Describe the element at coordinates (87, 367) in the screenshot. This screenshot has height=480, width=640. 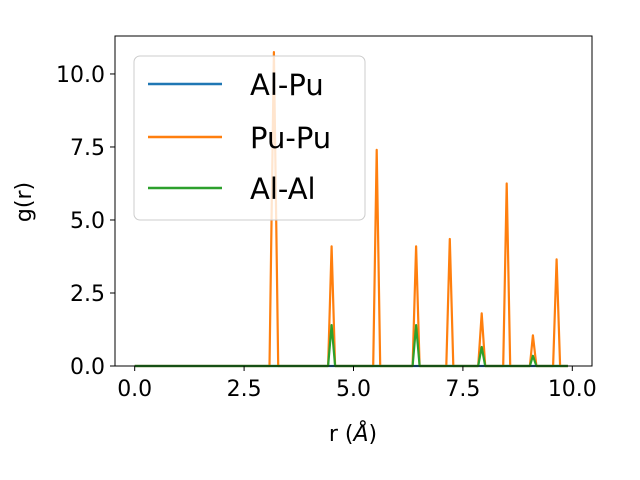
I see `y-tick-label: 0.0` at that location.